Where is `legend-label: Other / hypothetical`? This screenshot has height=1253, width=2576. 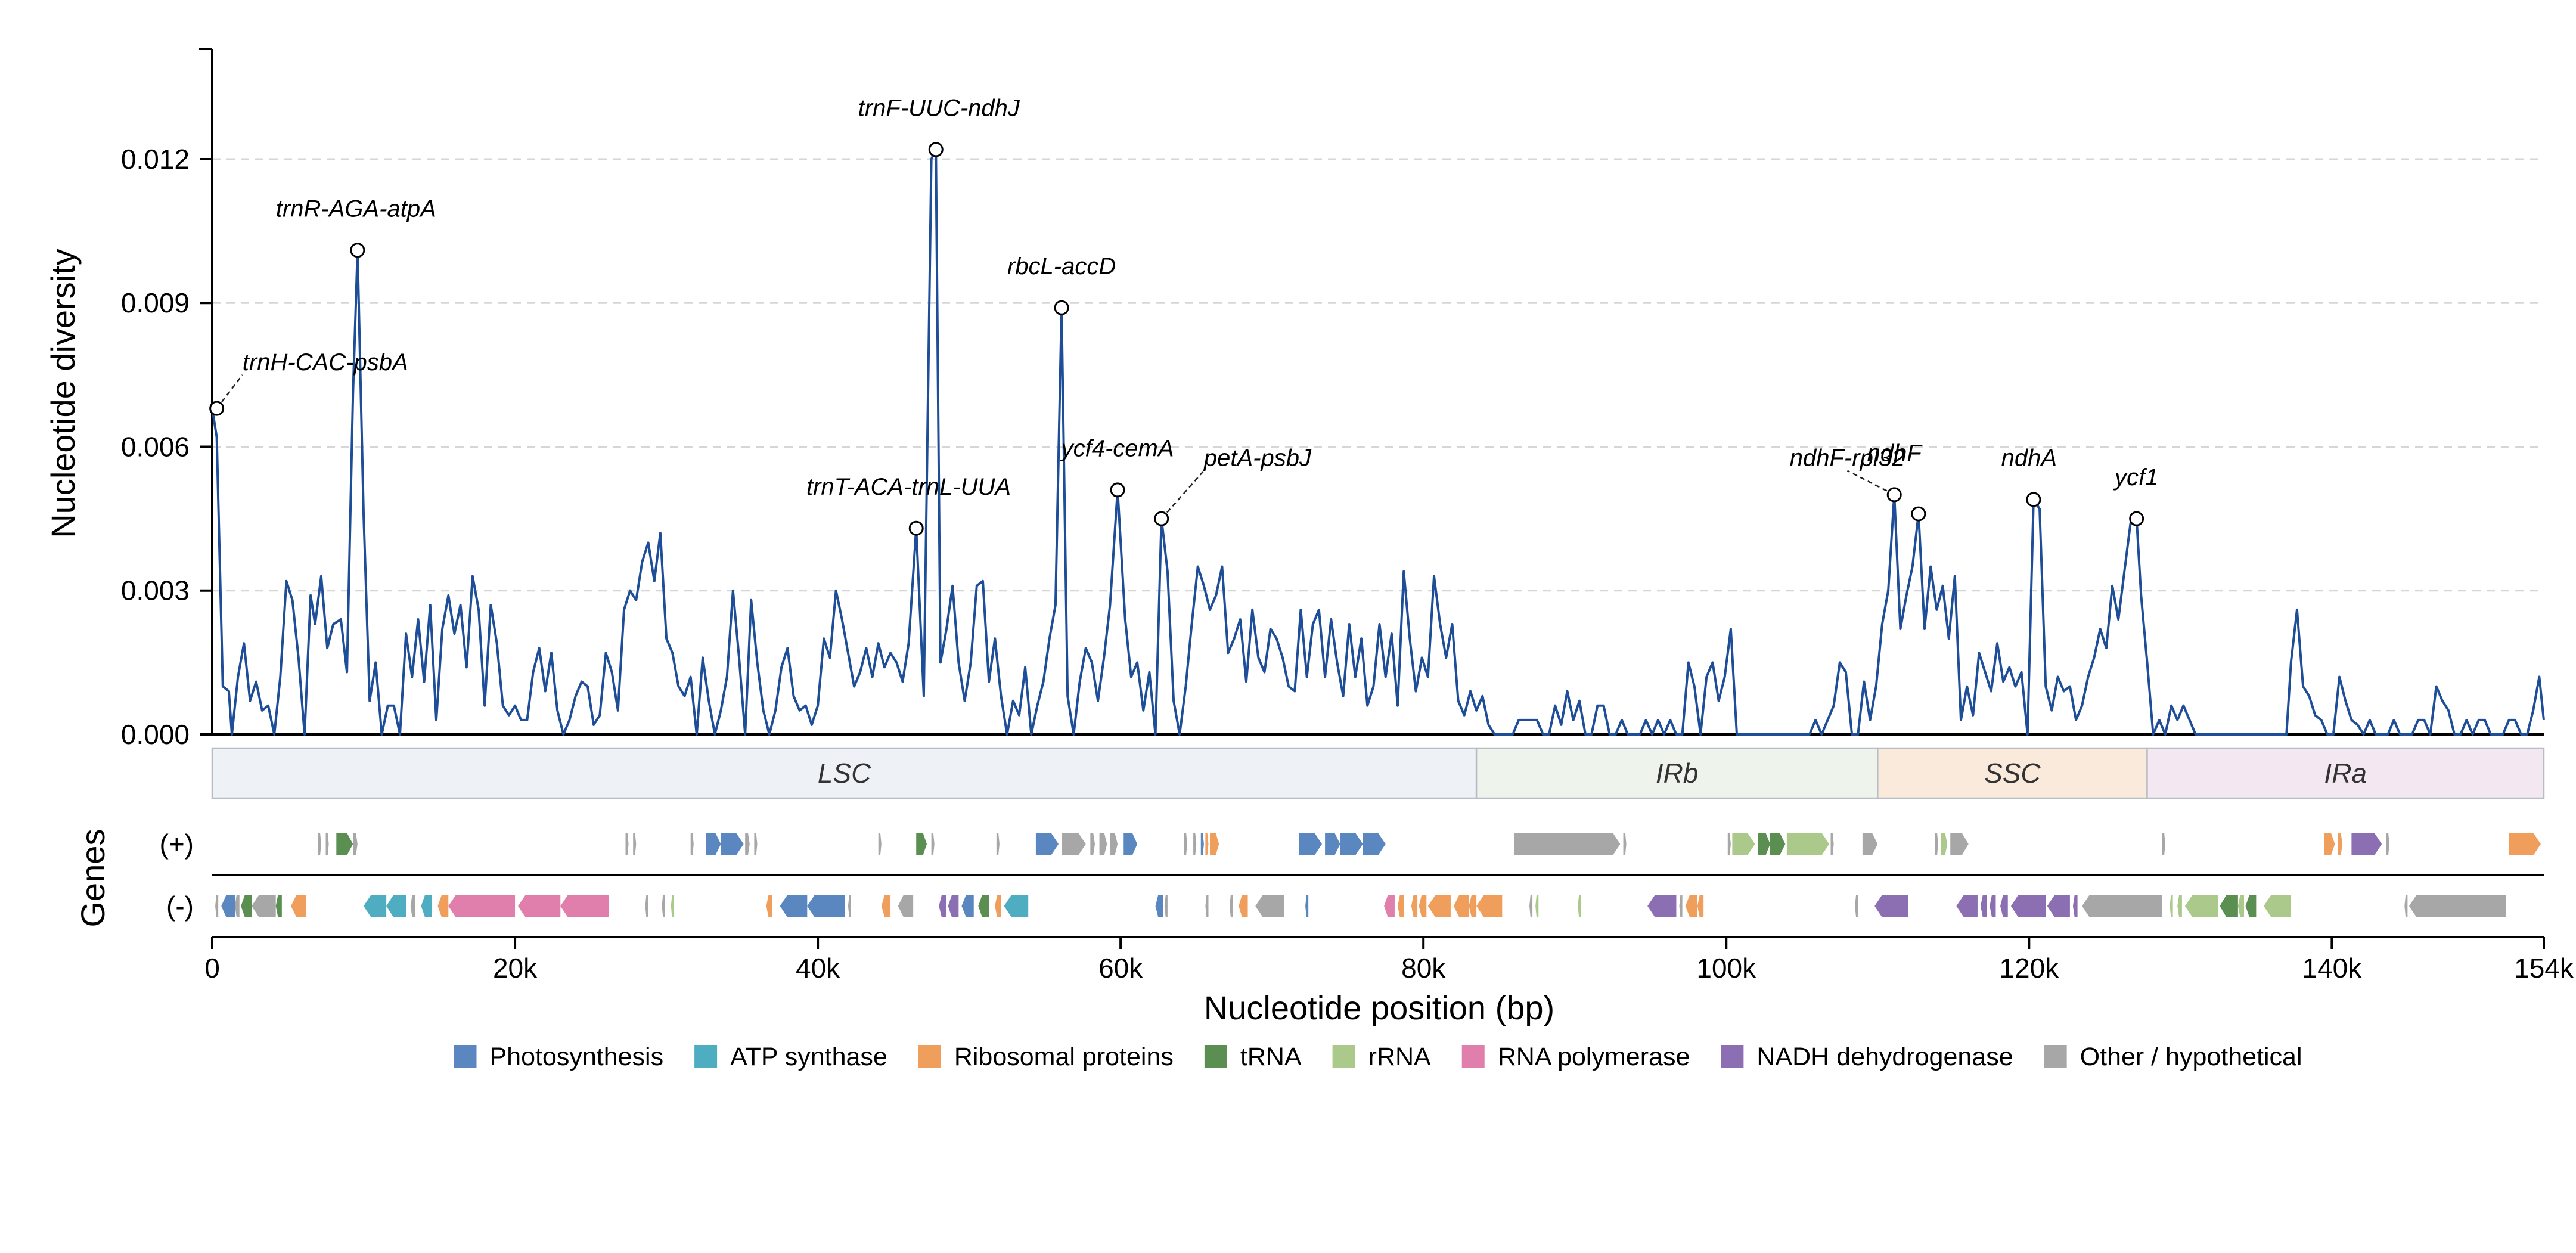
legend-label: Other / hypothetical is located at coordinates (2191, 1057).